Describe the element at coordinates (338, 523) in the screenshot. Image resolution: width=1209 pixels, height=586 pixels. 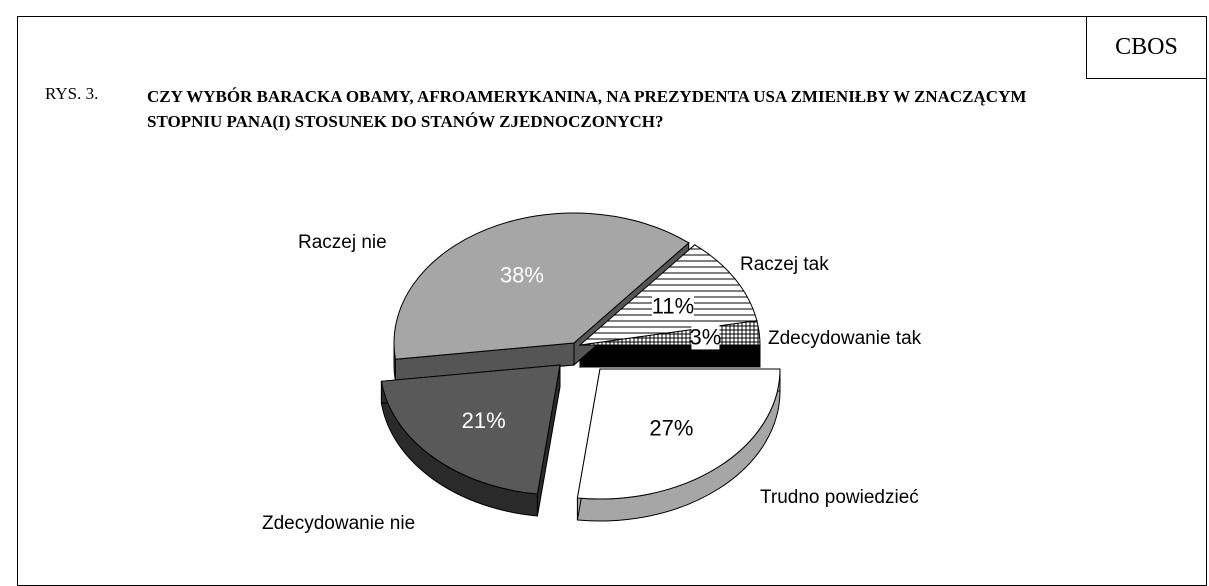
I see `slice-category-label: Zdecydowanie nie` at that location.